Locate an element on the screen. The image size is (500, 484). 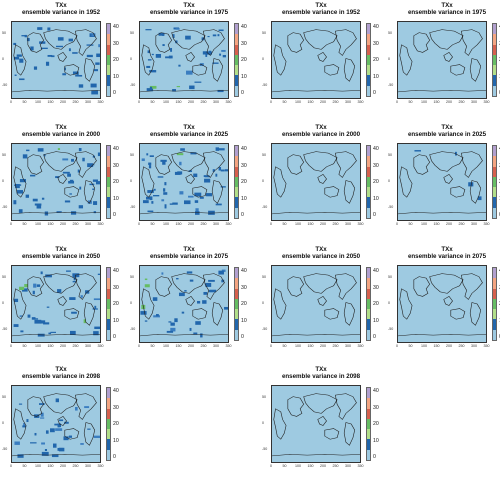
panel-title: TXx ensemble variance in 2000 is located at coordinates (321, 131).